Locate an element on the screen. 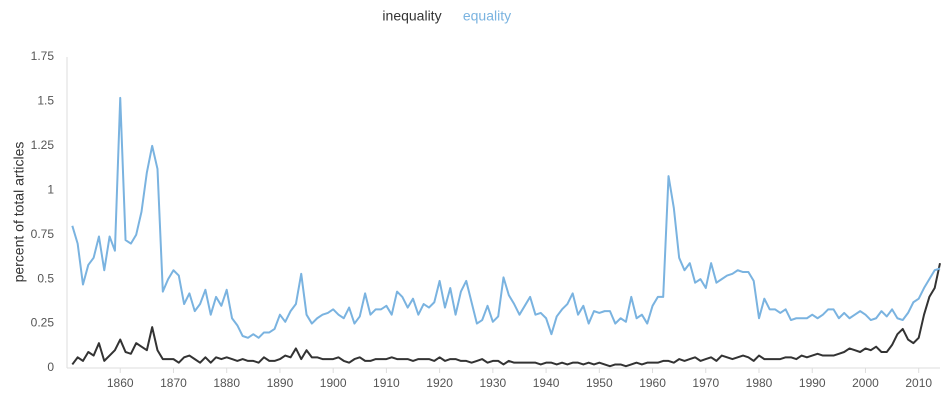  y-tick-label: 0.25 is located at coordinates (43, 323).